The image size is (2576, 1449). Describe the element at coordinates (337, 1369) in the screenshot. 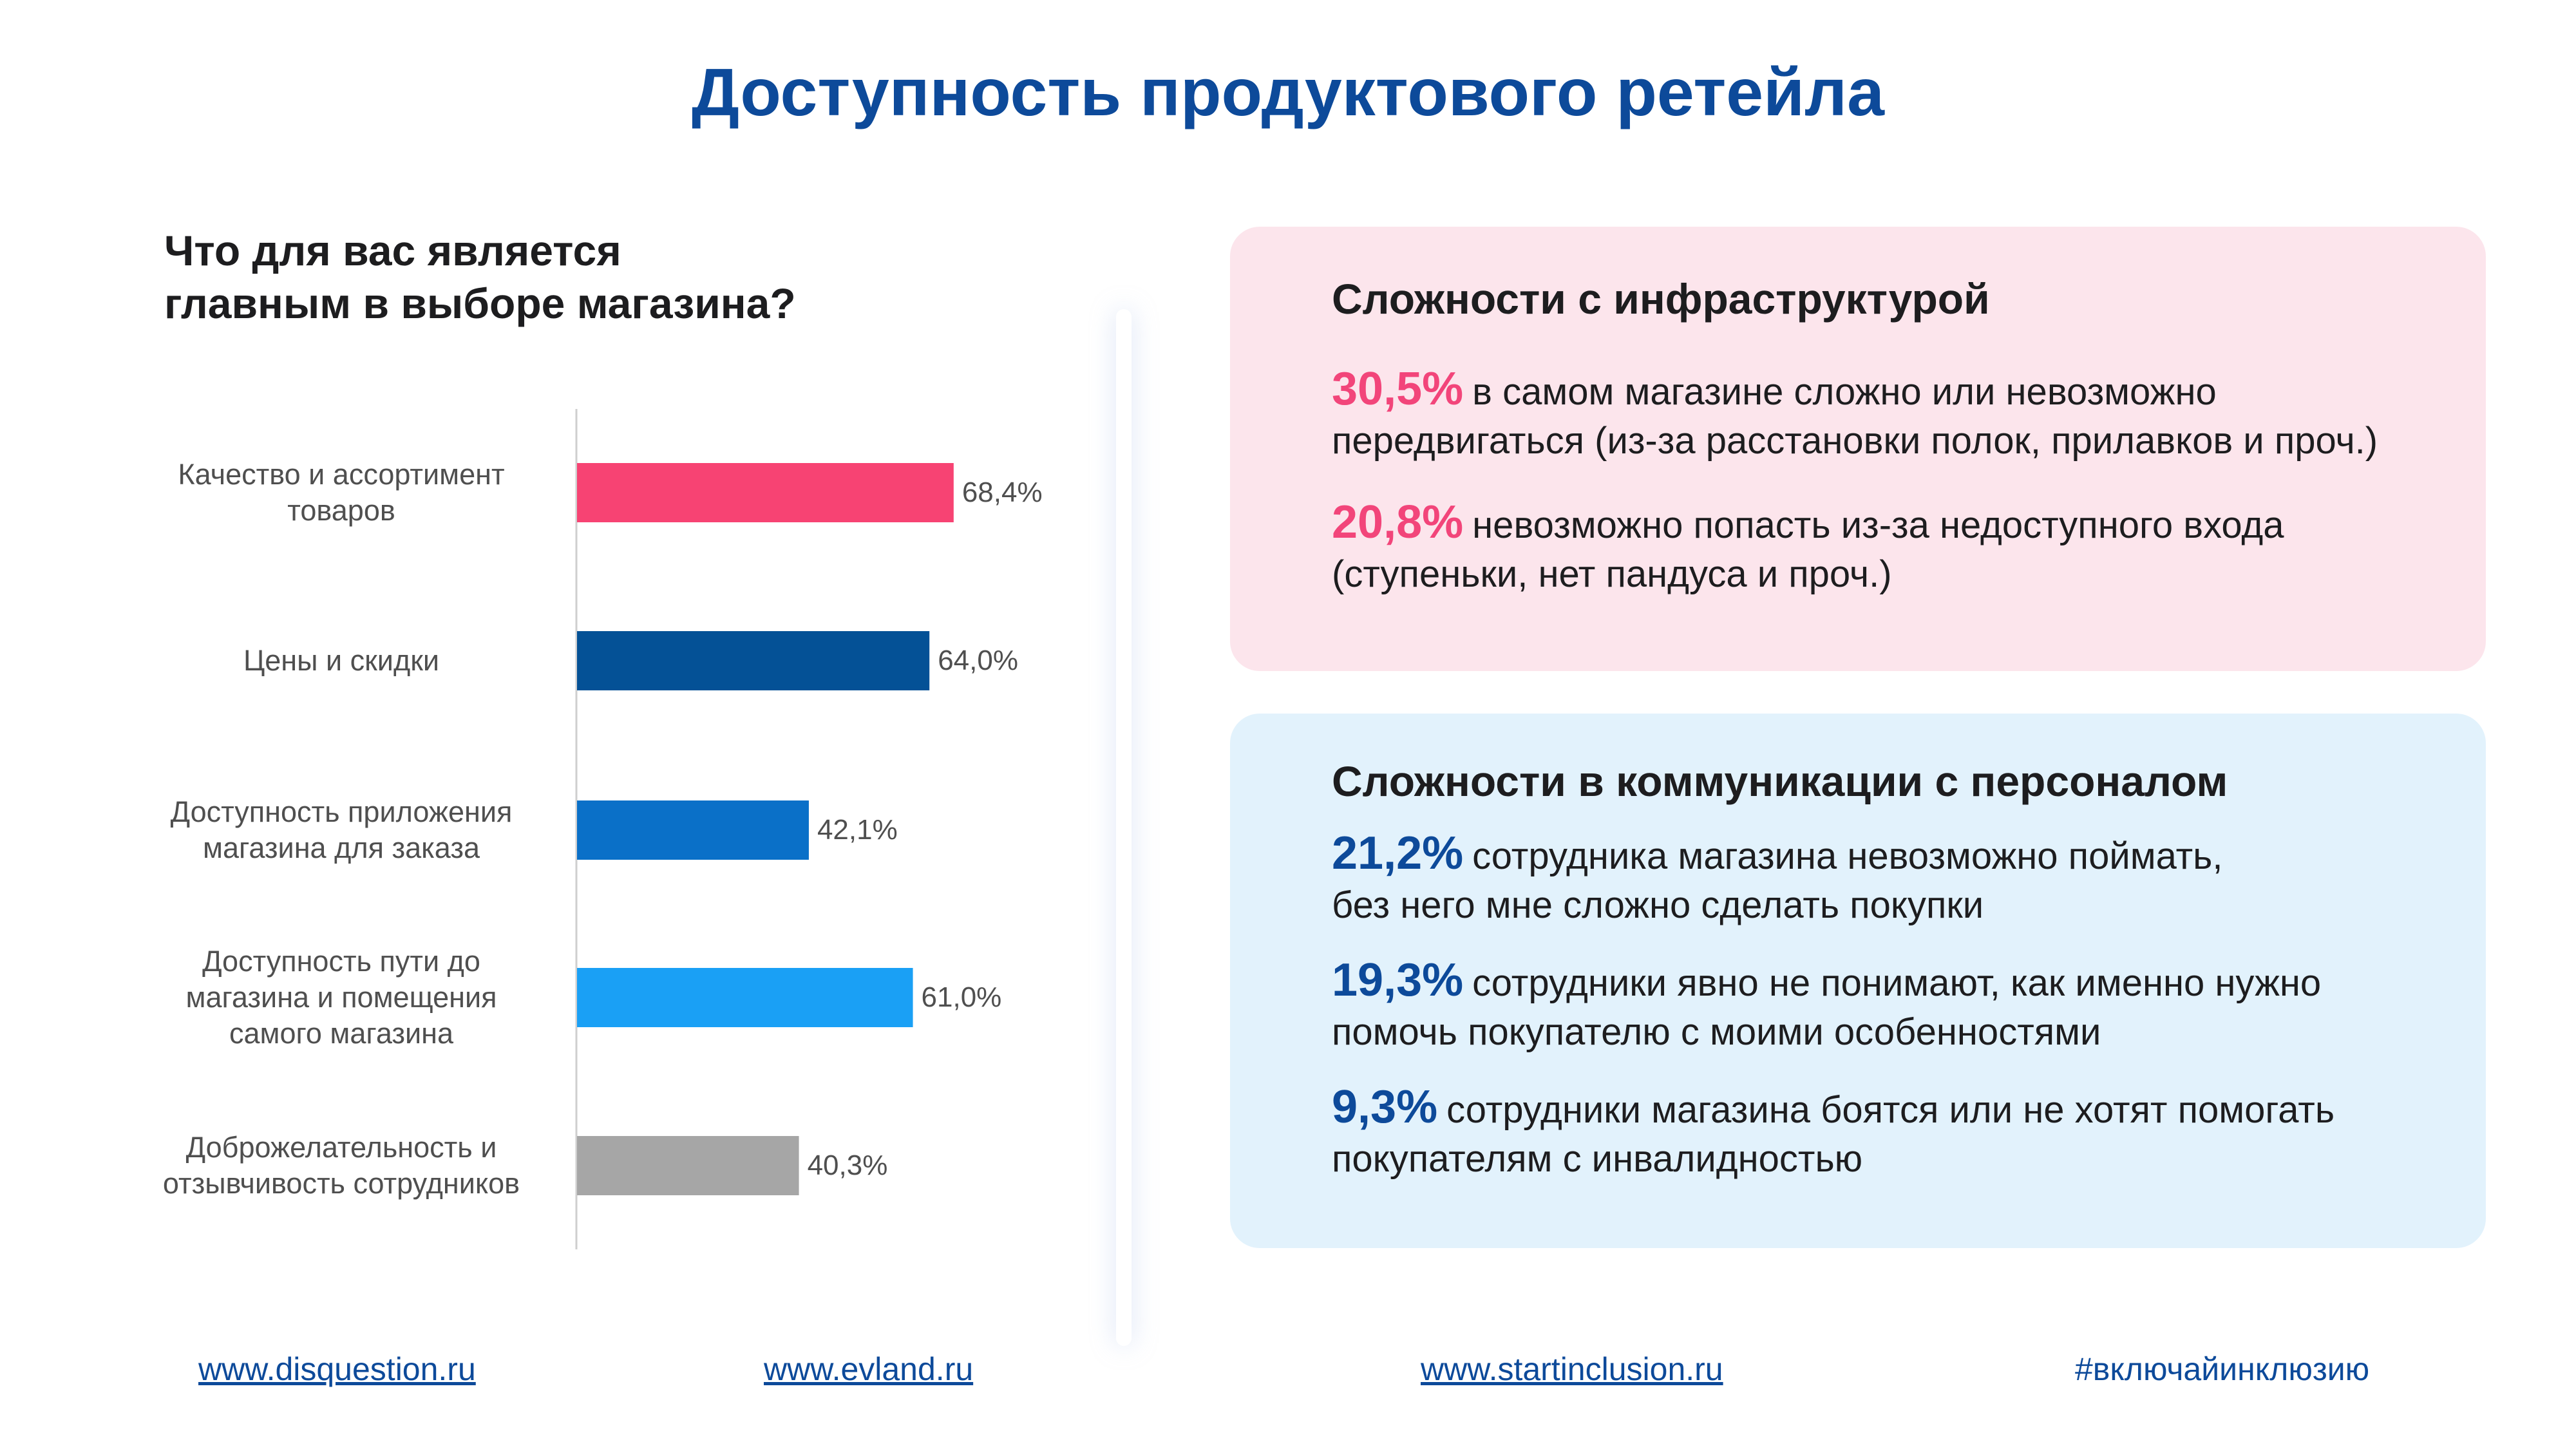

I see `footer-link-disquestion: www.disquestion.ru` at that location.